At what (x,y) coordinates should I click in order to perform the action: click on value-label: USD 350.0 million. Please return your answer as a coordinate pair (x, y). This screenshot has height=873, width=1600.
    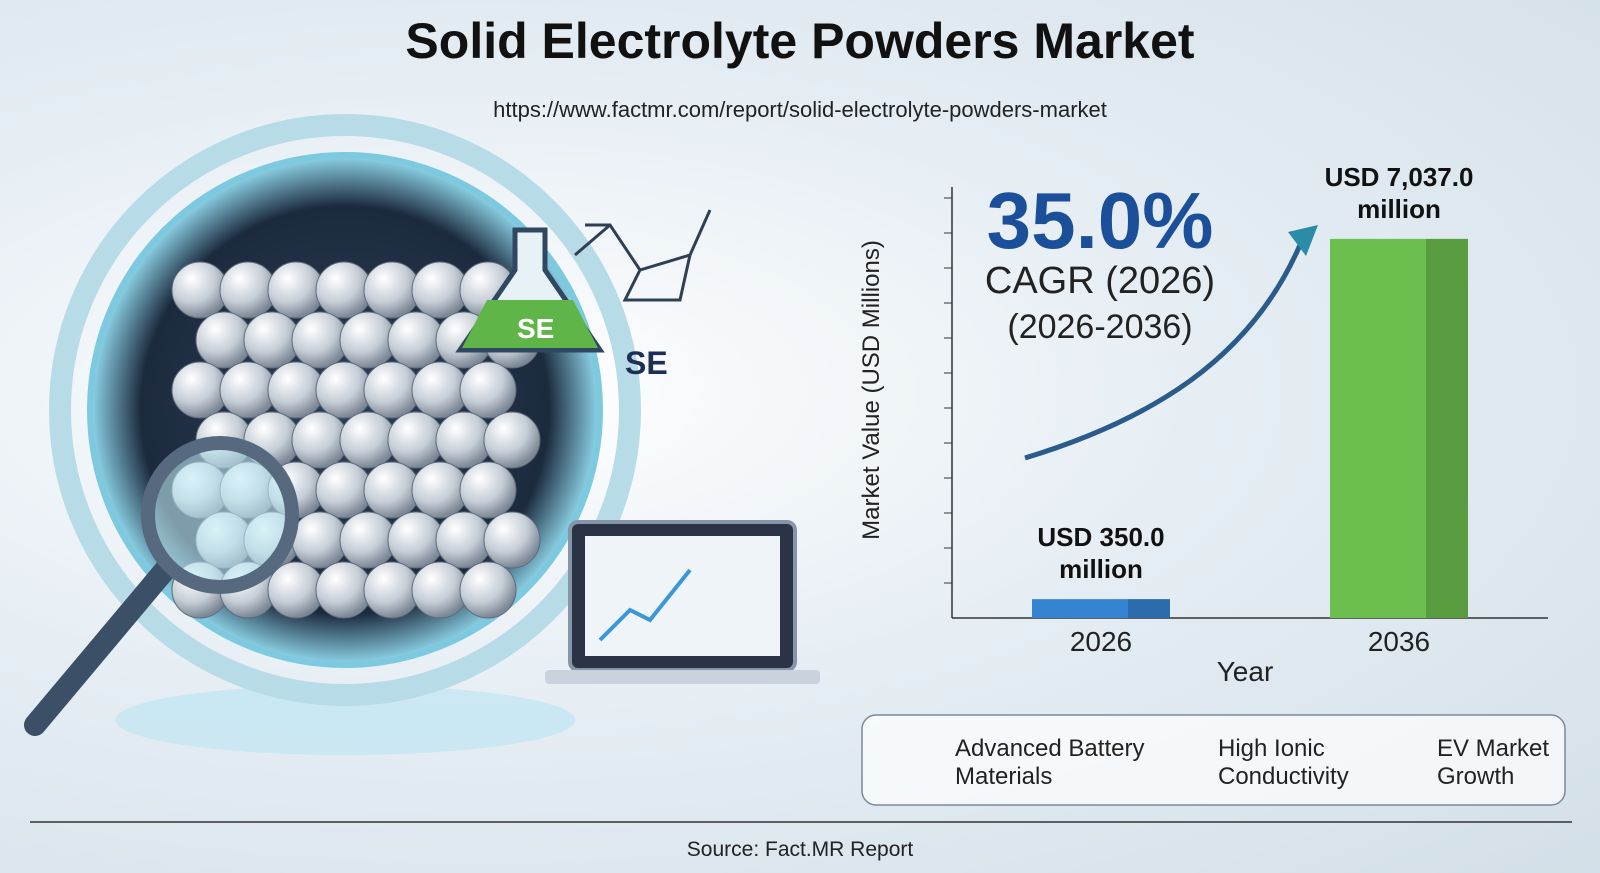
    Looking at the image, I should click on (1101, 553).